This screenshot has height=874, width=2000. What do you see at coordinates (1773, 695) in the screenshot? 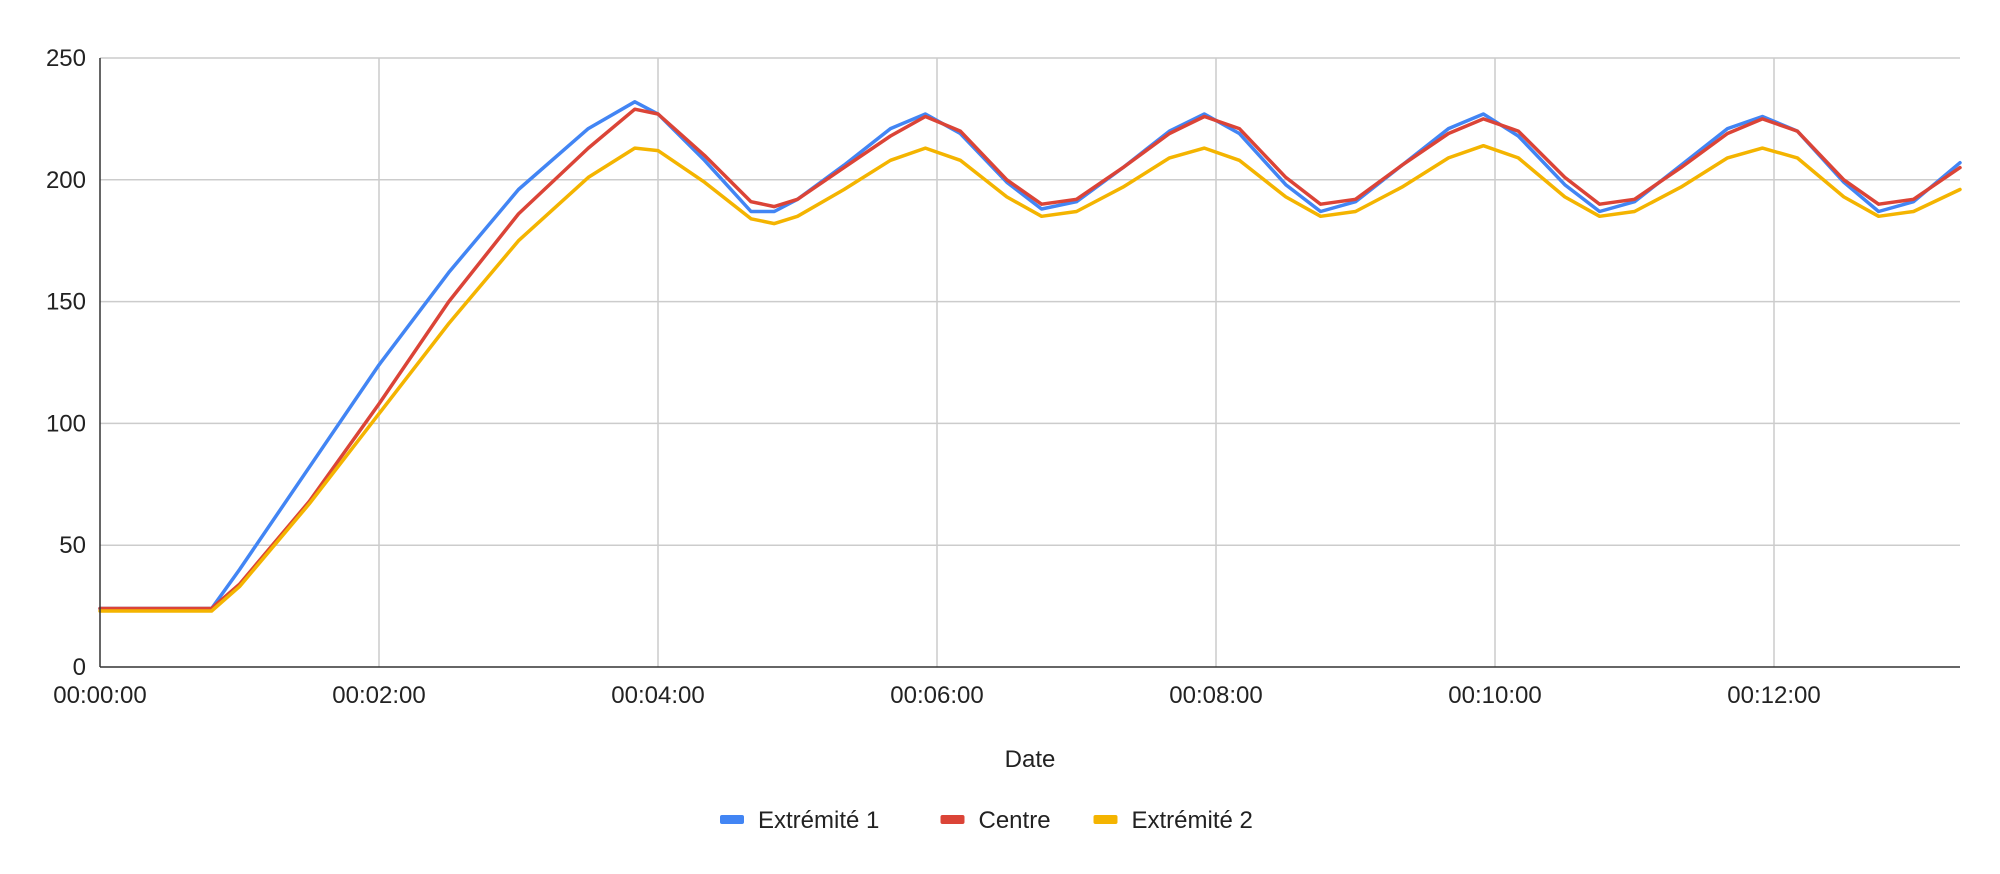
I see `x-tick-label: 00:12:00` at bounding box center [1773, 695].